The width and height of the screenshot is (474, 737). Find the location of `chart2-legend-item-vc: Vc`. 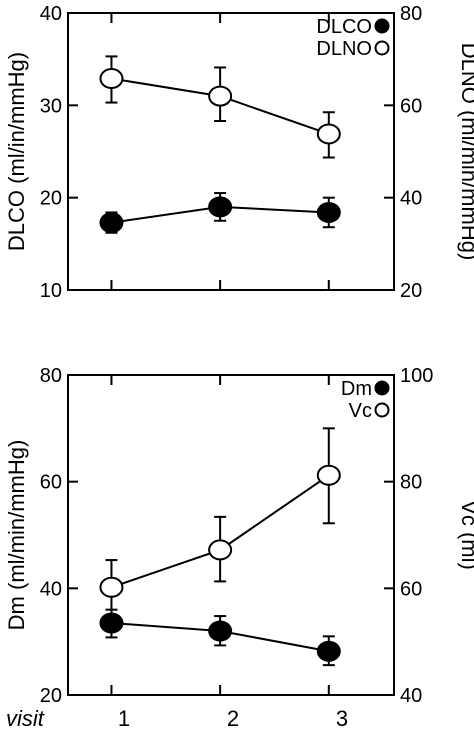

chart2-legend-item-vc: Vc is located at coordinates (369, 411).